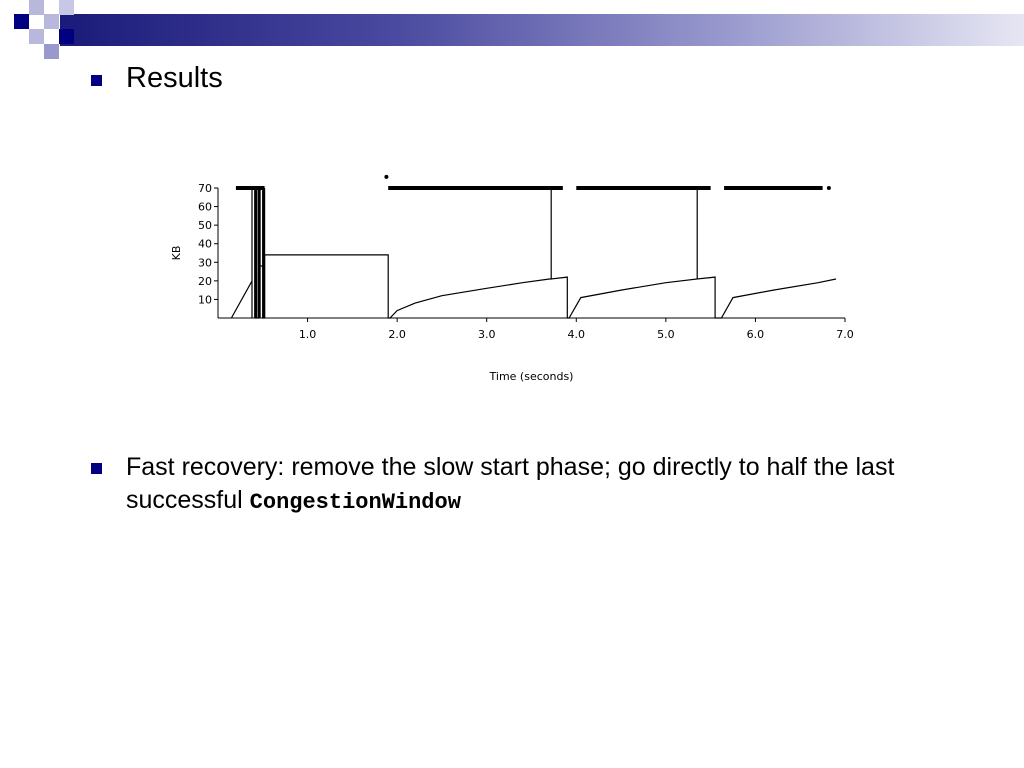  What do you see at coordinates (176, 253) in the screenshot?
I see `y-axis-label: KB` at bounding box center [176, 253].